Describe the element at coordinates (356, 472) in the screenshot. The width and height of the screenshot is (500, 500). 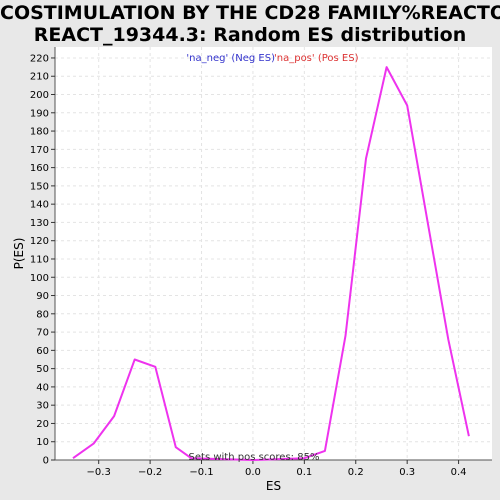
I see `x-tick-label: 0.2` at that location.